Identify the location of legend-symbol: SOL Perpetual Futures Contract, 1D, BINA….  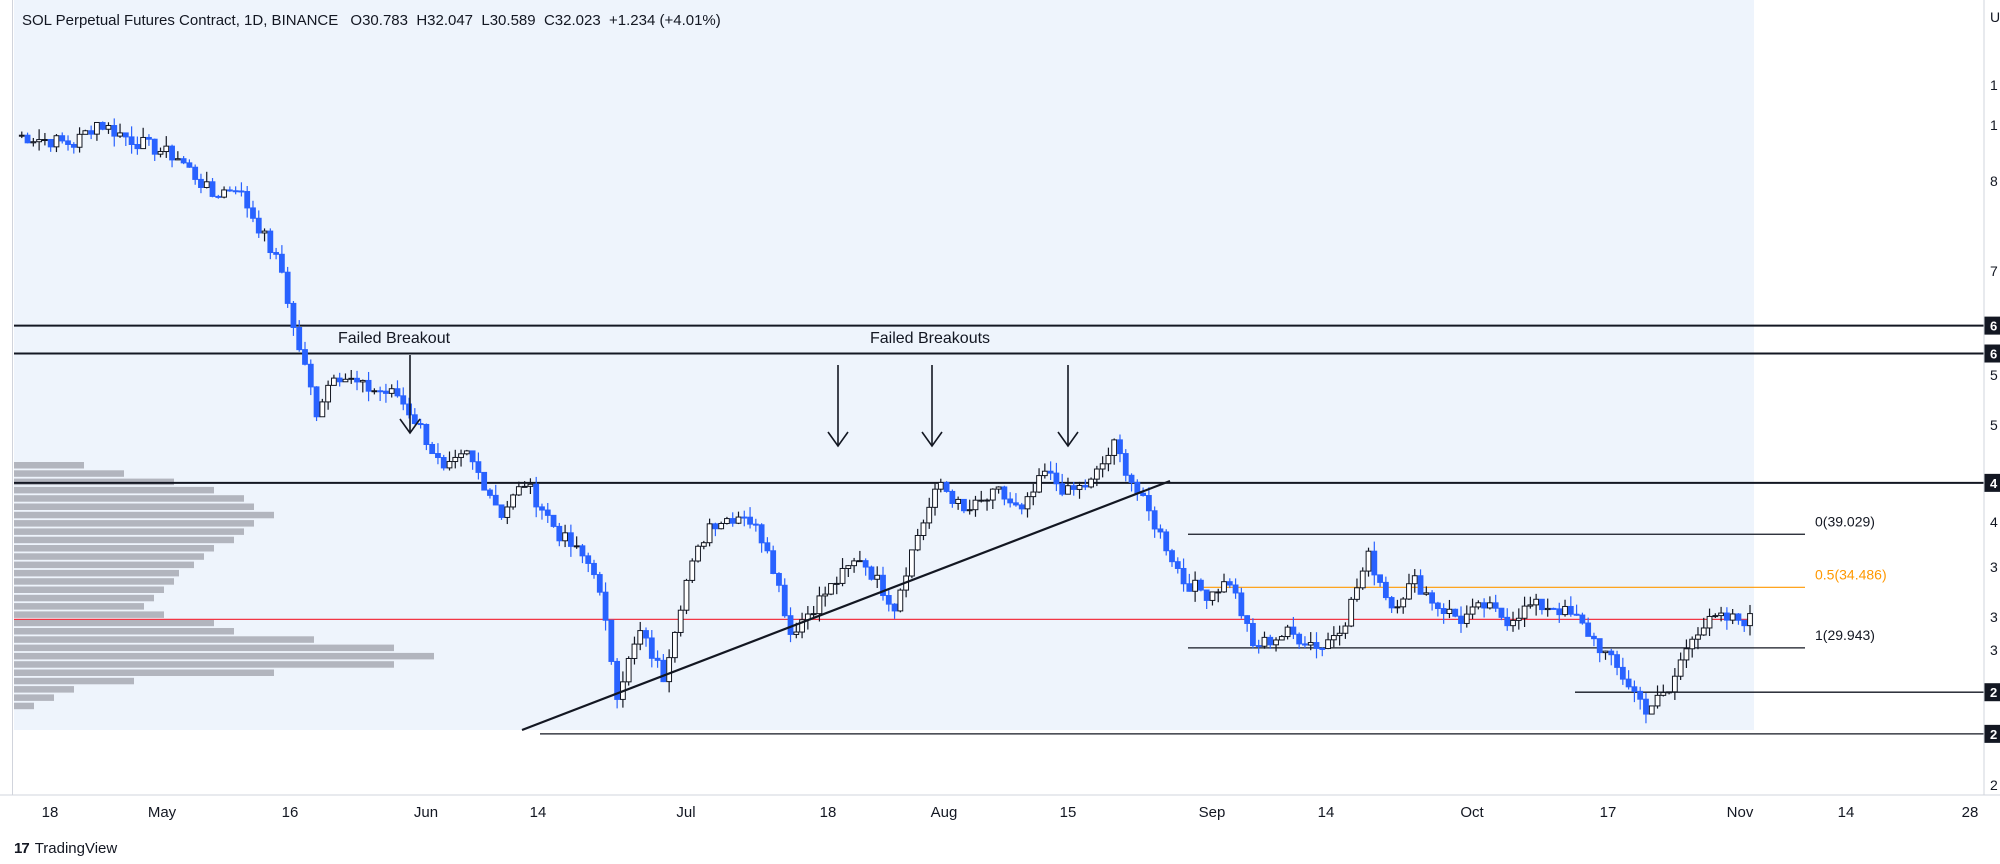
(180, 20).